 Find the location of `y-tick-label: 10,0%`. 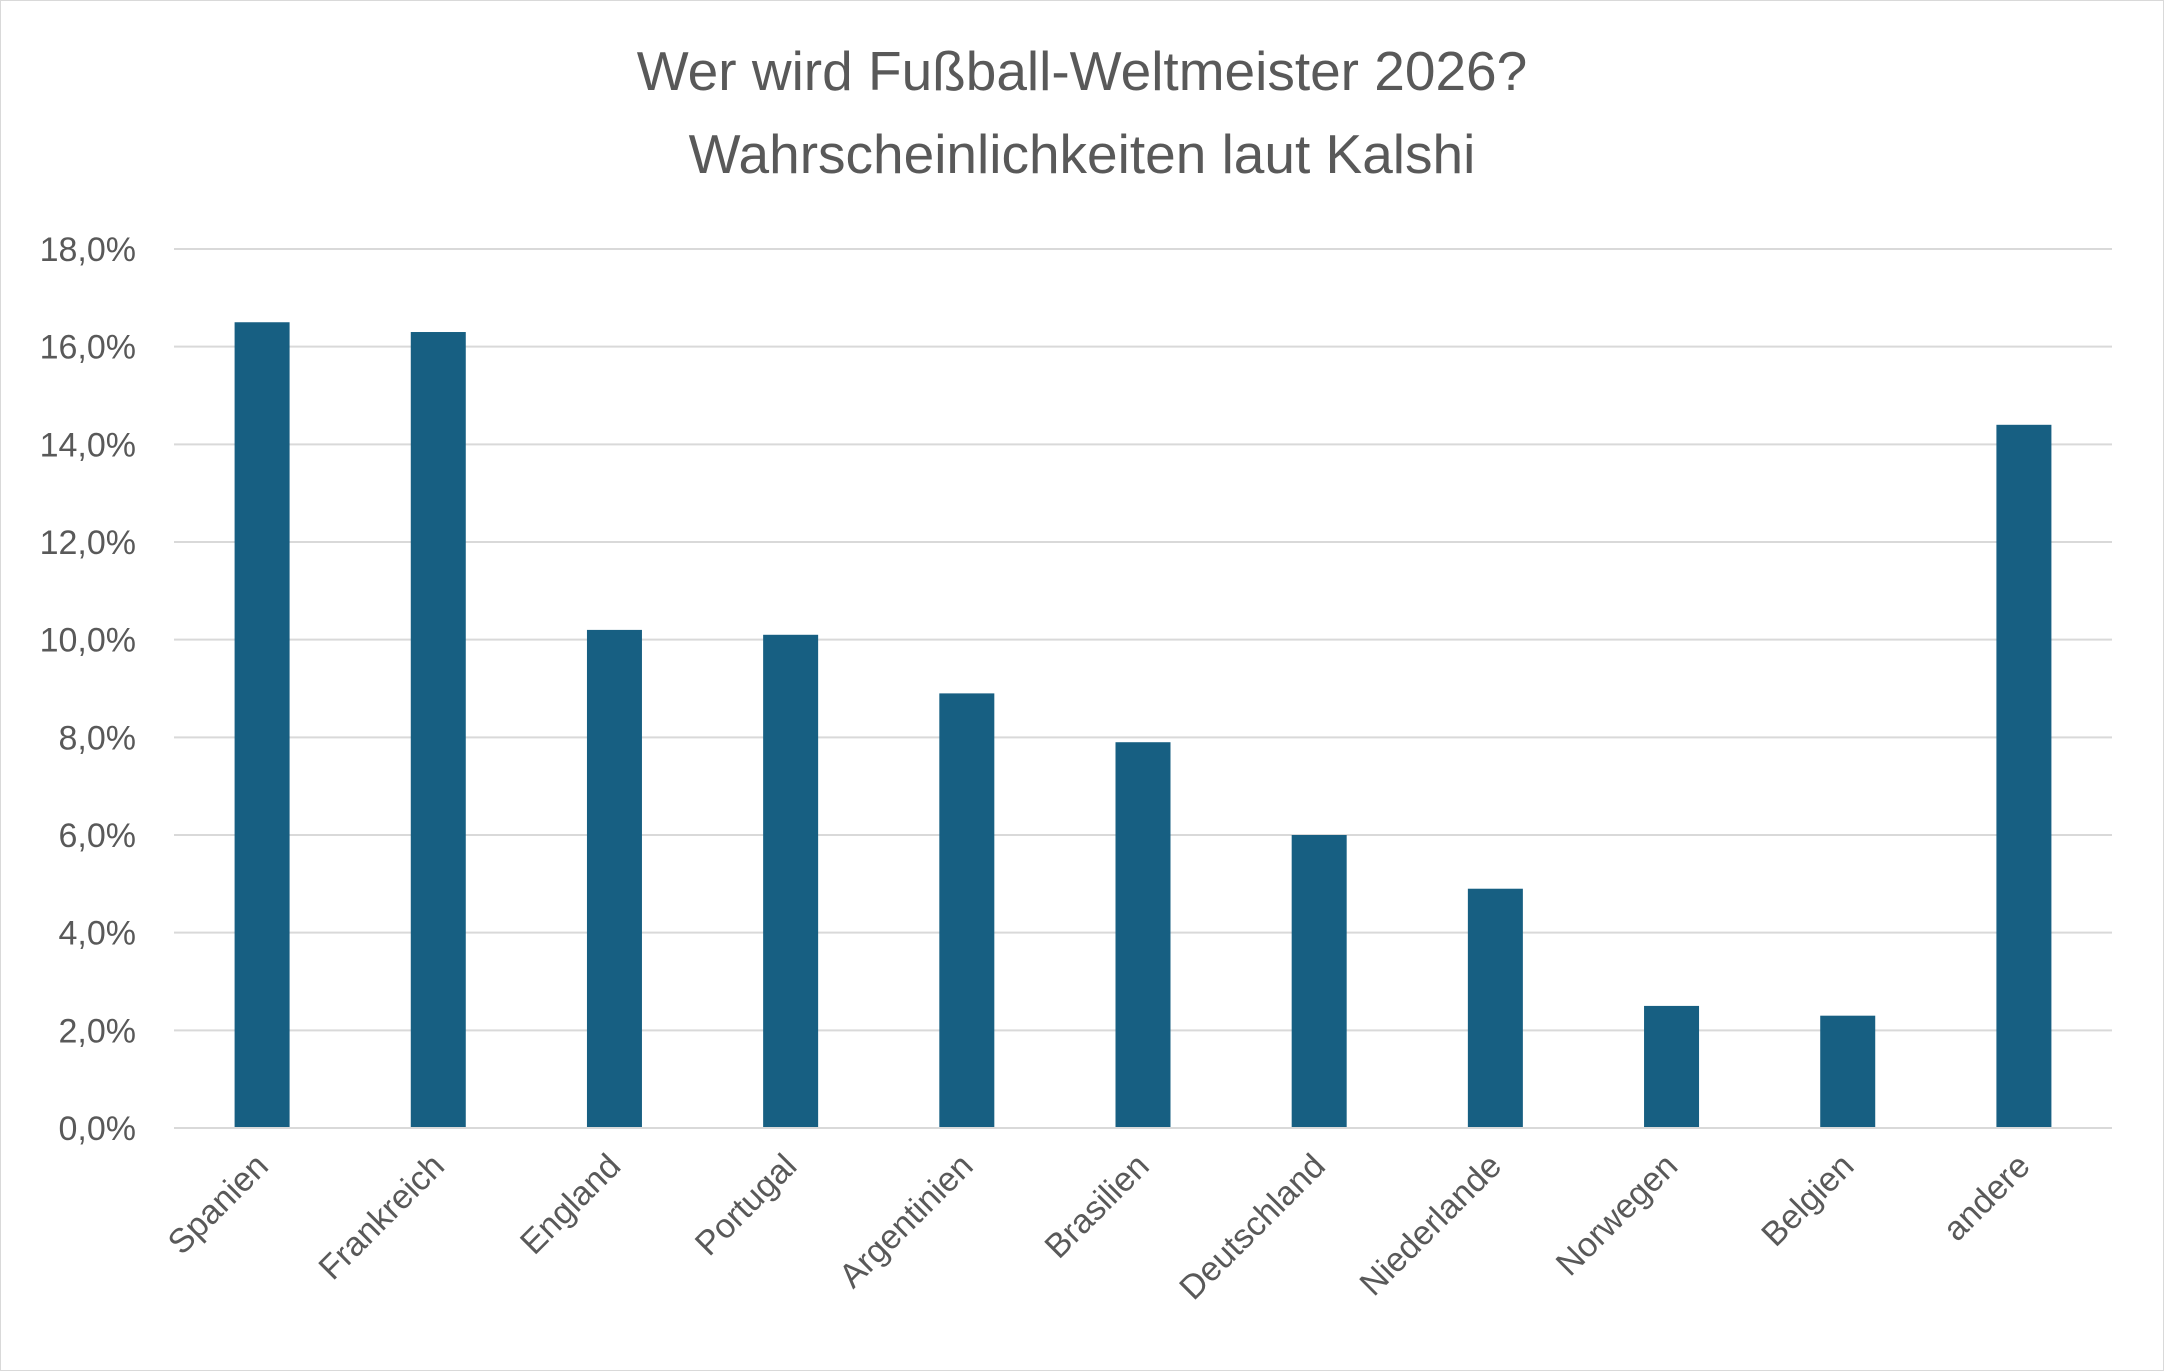

y-tick-label: 10,0% is located at coordinates (88, 641).